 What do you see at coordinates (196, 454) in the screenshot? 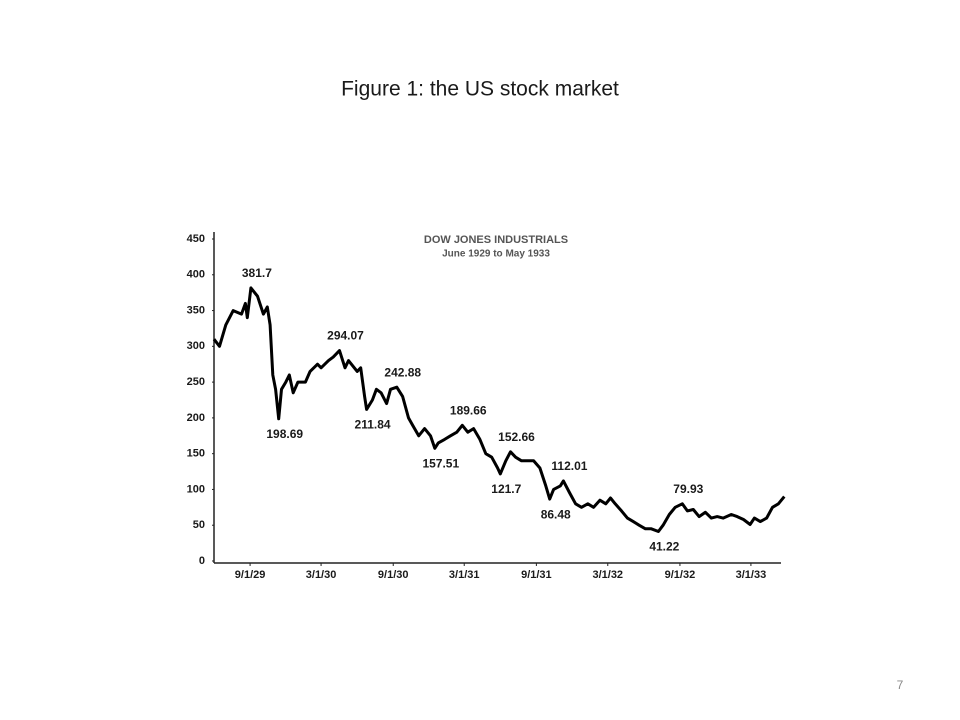
I see `y-tick-label: 150` at bounding box center [196, 454].